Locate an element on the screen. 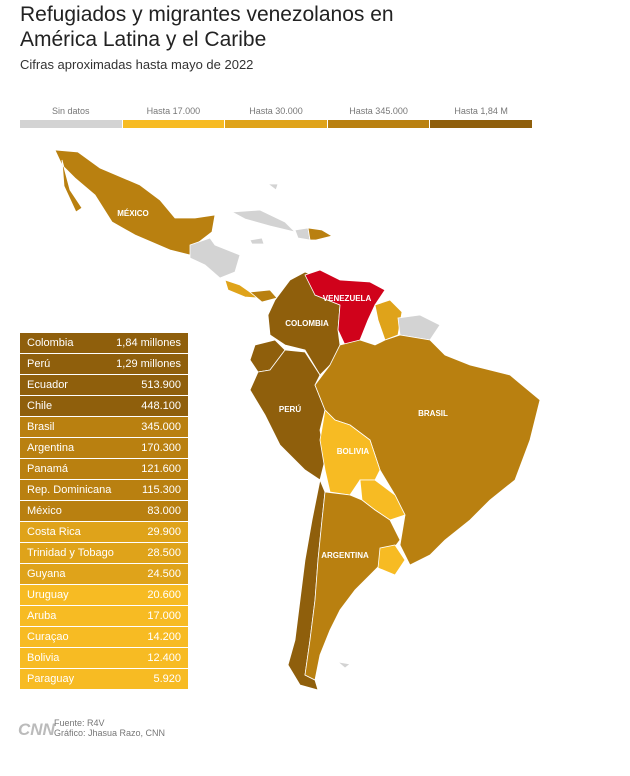 The height and width of the screenshot is (776, 630). legend-item: Hasta 1,84 M is located at coordinates (481, 117).